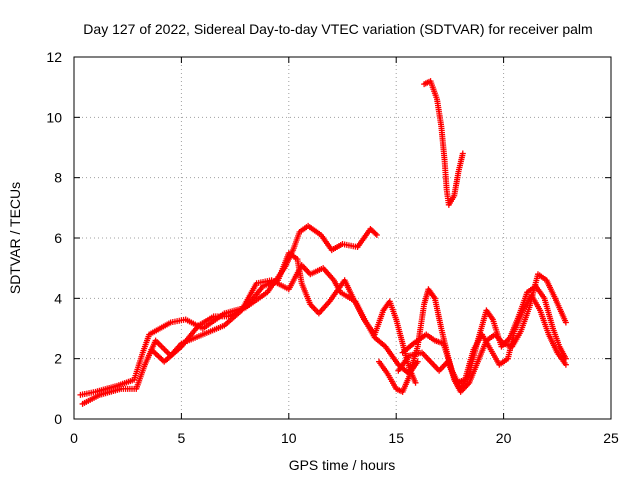 Image resolution: width=640 pixels, height=480 pixels. I want to click on y-tick-label: 12, so click(54, 57).